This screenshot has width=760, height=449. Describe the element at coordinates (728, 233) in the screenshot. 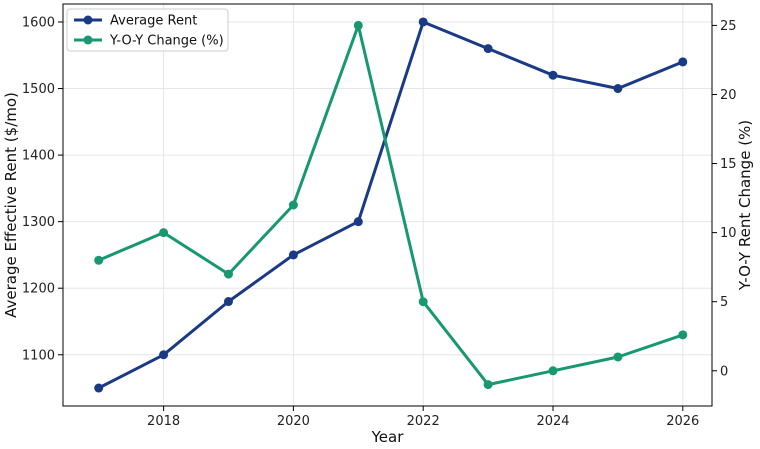

I see `y-right-tick-label: 10` at that location.